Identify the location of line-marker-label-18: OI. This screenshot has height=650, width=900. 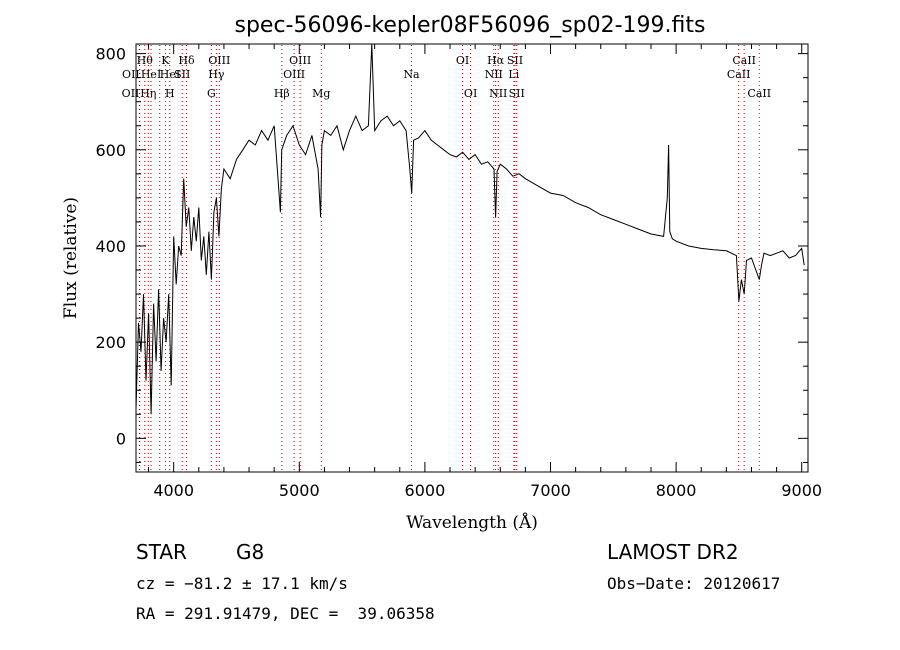
(462, 60).